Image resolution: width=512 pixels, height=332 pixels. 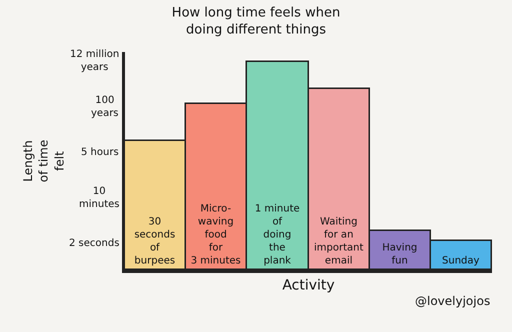 What do you see at coordinates (155, 241) in the screenshot?
I see `x-tick-label: 30 seconds of burpees` at bounding box center [155, 241].